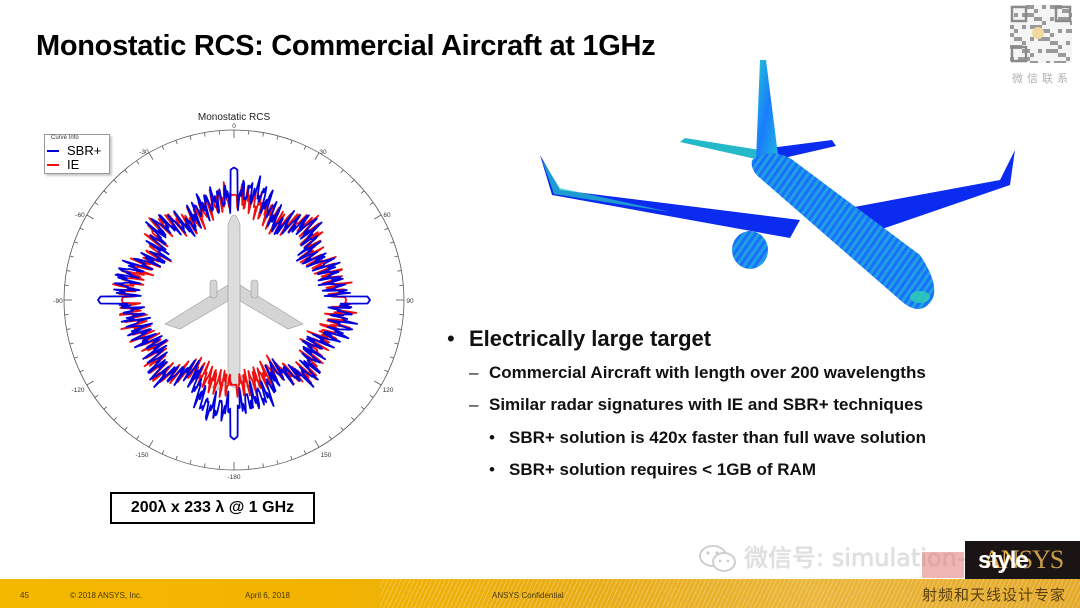  I want to click on angle-label-neg30: -30, so click(144, 152).